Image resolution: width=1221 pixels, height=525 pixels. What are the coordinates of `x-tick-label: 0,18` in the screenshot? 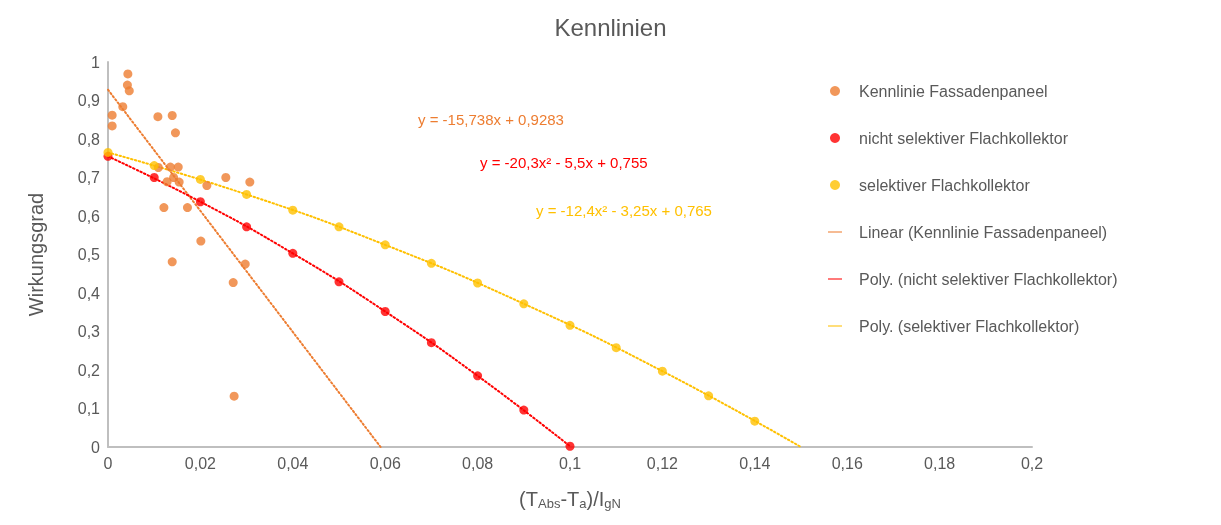 It's located at (940, 463).